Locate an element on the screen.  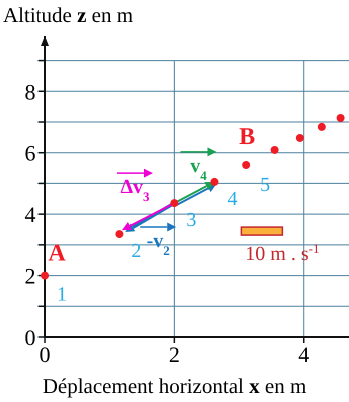
annotation: 2 is located at coordinates (136, 251).